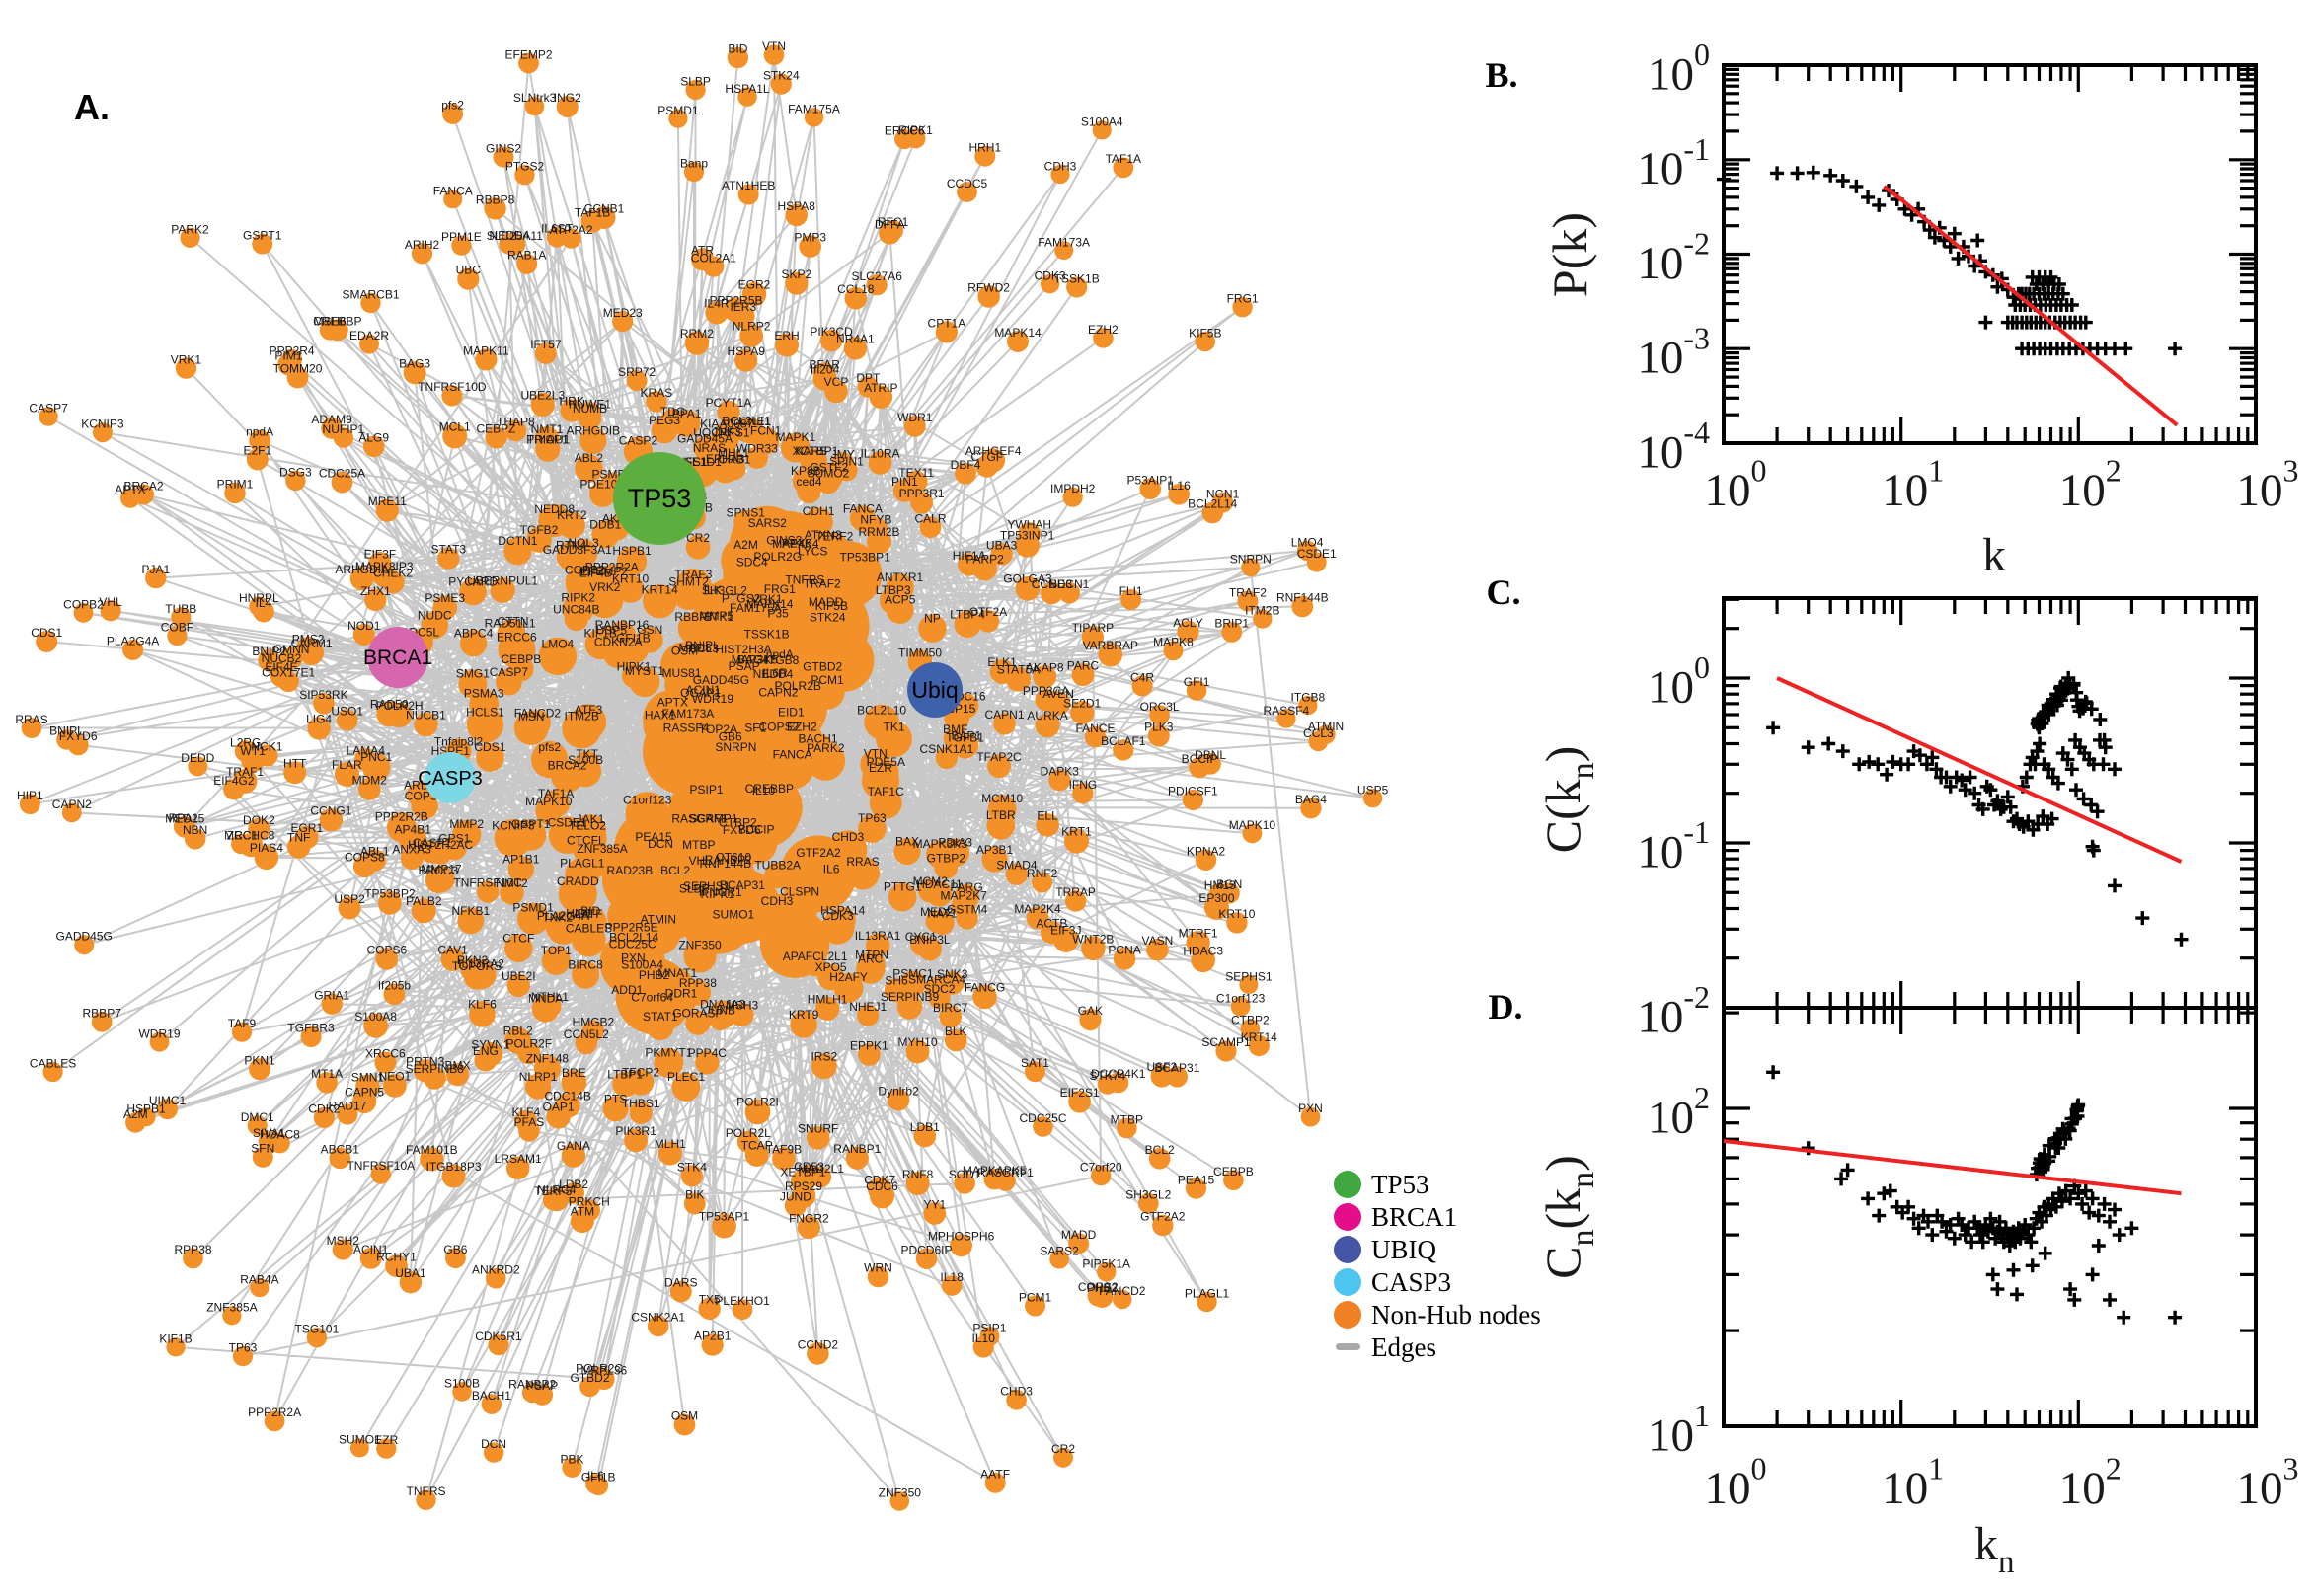  I want to click on svg-text: CTCFL, so click(586, 841).